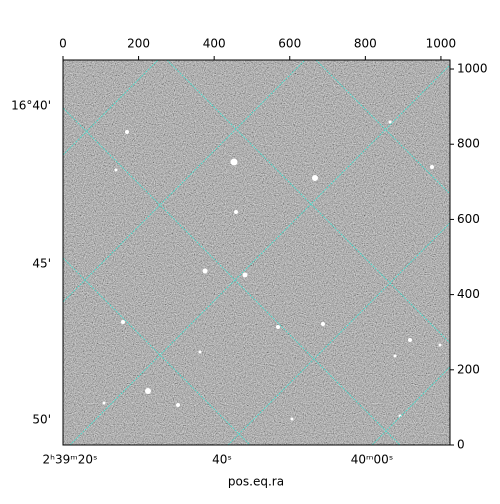 This screenshot has height=504, width=500. I want to click on x-tick-label: 1000, so click(441, 44).